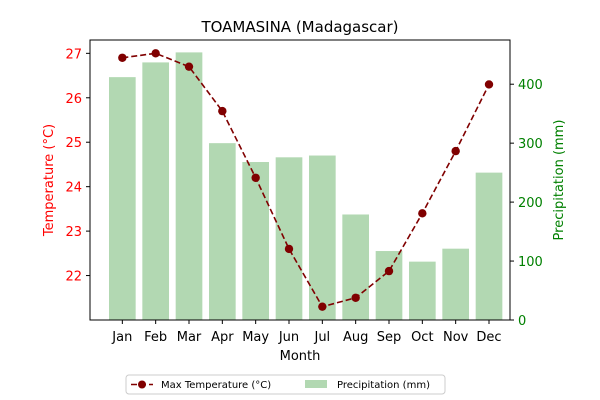 The width and height of the screenshot is (600, 400). What do you see at coordinates (489, 246) in the screenshot?
I see `precipitation-bar-dec` at bounding box center [489, 246].